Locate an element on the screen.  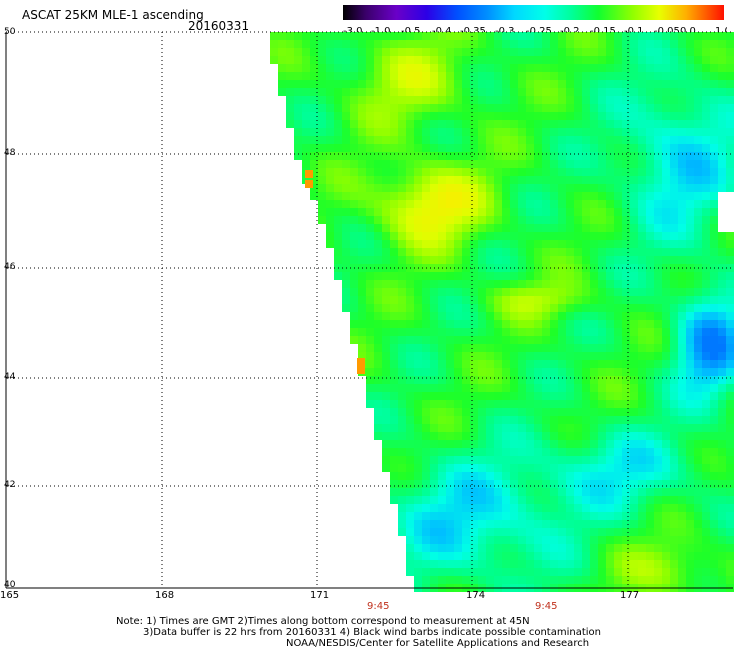
colorbar-label: -0.4 is located at coordinates (442, 31).